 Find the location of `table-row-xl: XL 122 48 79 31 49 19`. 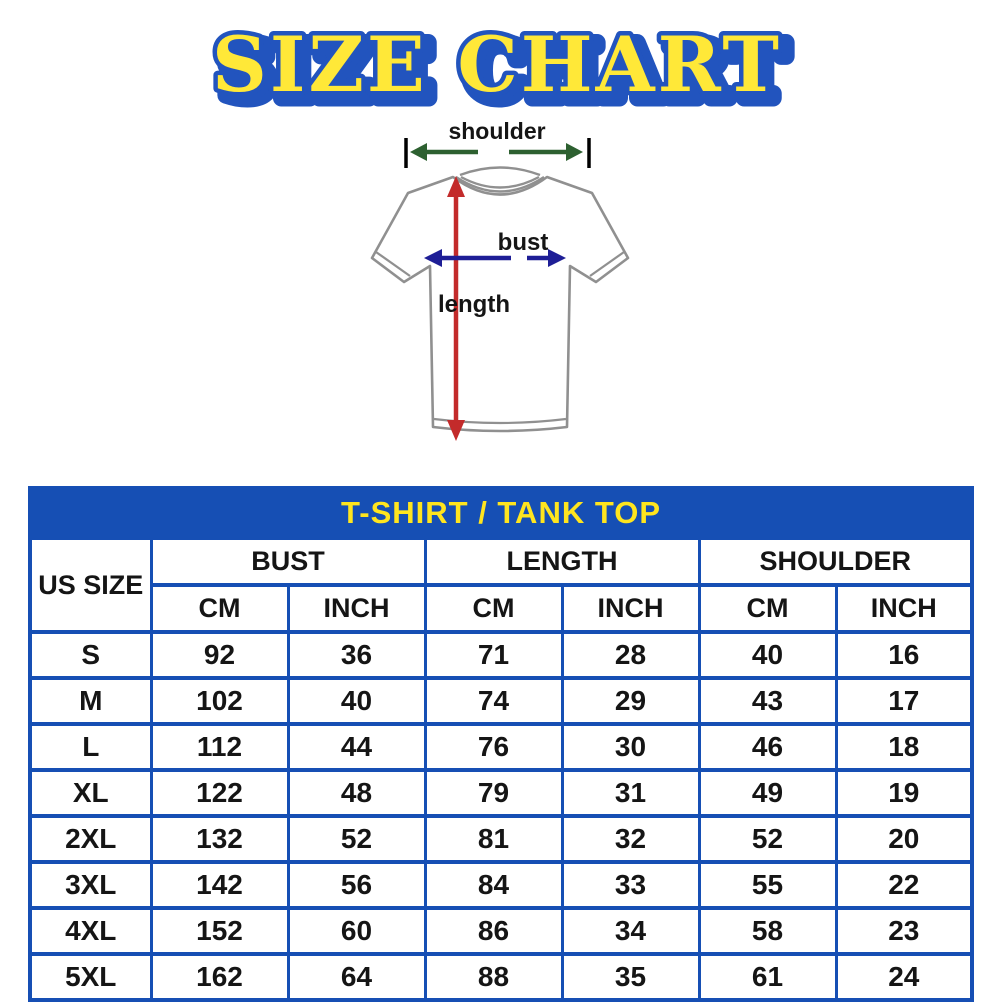

table-row-xl: XL 122 48 79 31 49 19 is located at coordinates (501, 793).